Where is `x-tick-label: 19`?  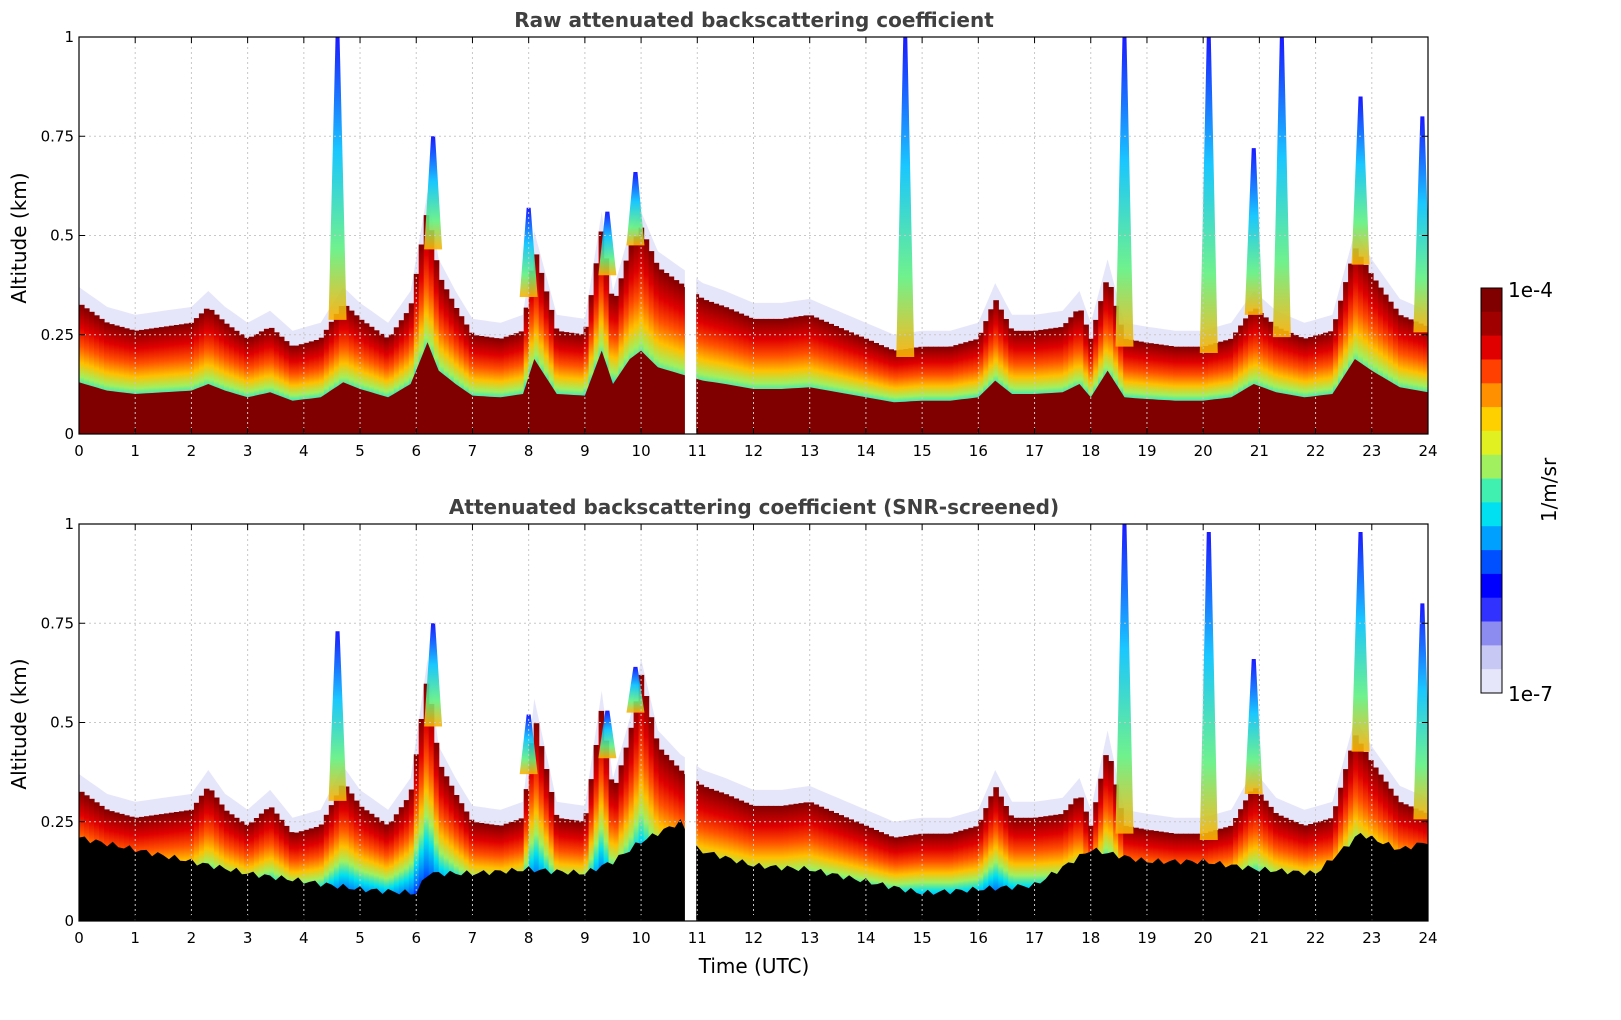
x-tick-label: 19 is located at coordinates (1146, 451).